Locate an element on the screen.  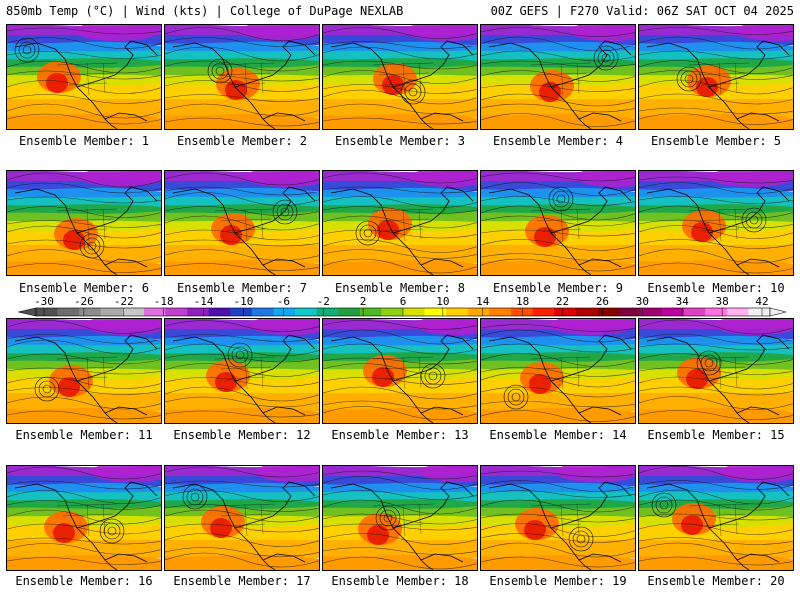
colorbar-tick-label: -6 is located at coordinates (283, 302).